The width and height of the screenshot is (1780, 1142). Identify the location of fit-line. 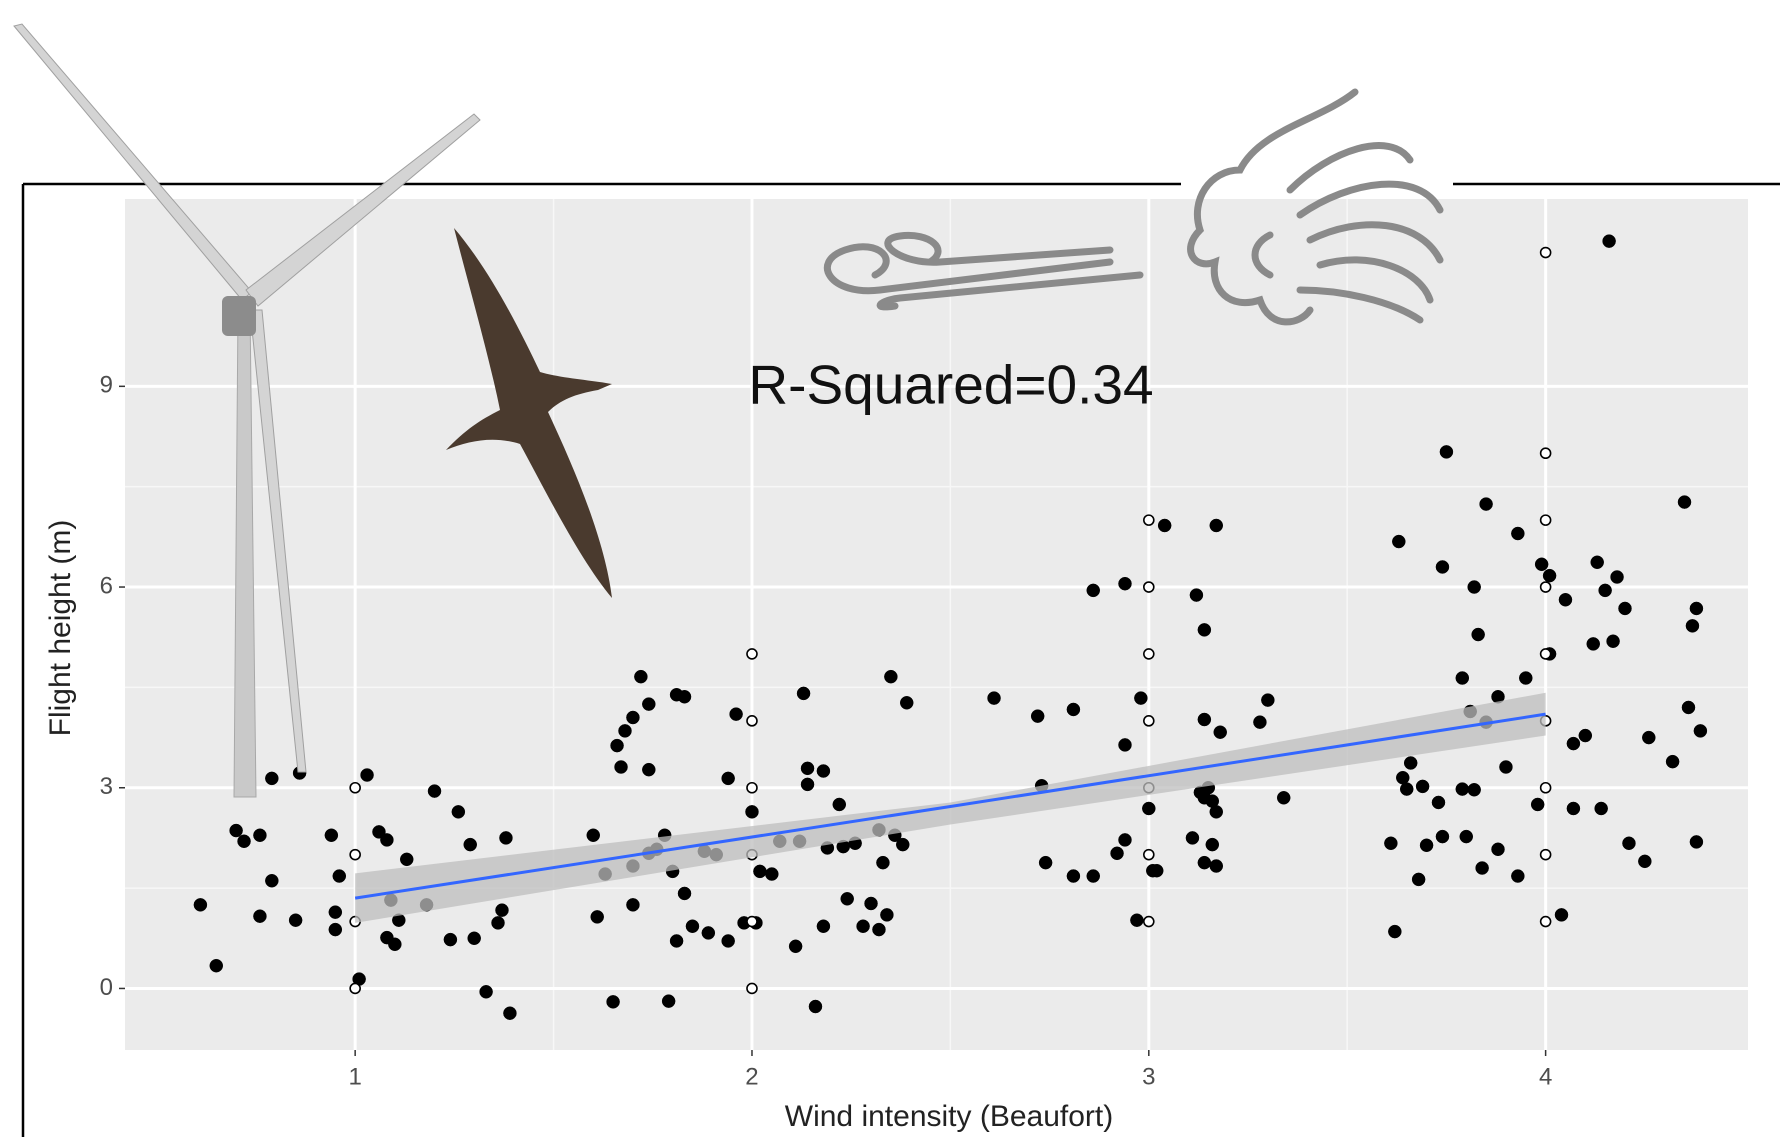
(950, 806).